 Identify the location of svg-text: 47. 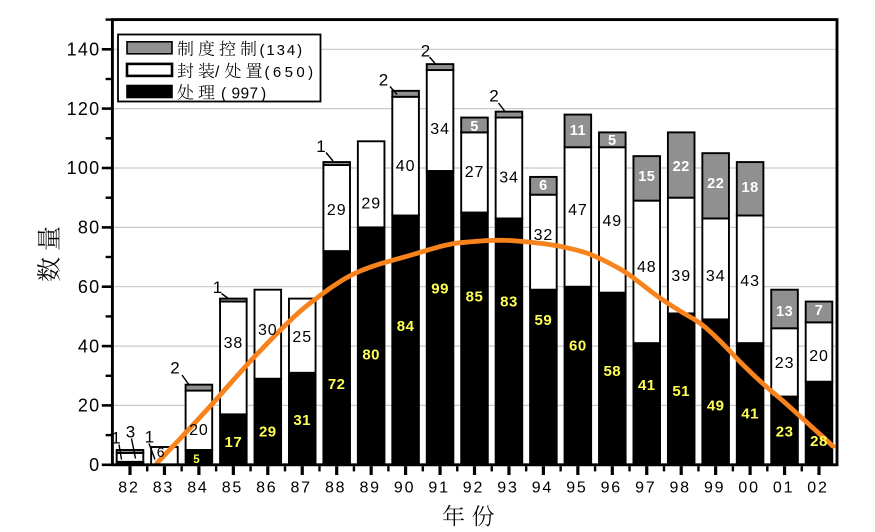
(578, 210).